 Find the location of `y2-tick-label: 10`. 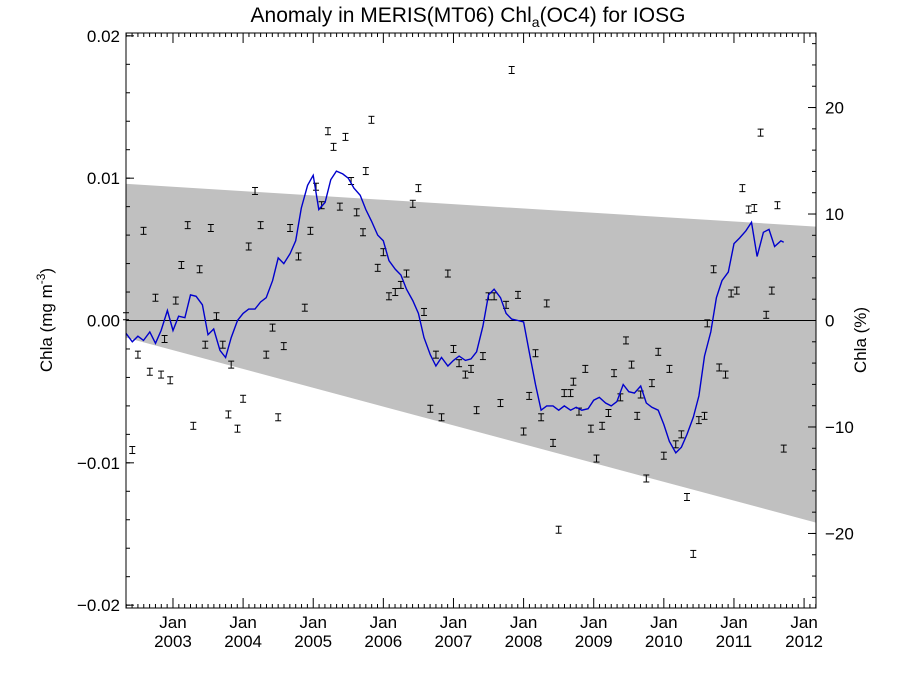

y2-tick-label: 10 is located at coordinates (834, 214).